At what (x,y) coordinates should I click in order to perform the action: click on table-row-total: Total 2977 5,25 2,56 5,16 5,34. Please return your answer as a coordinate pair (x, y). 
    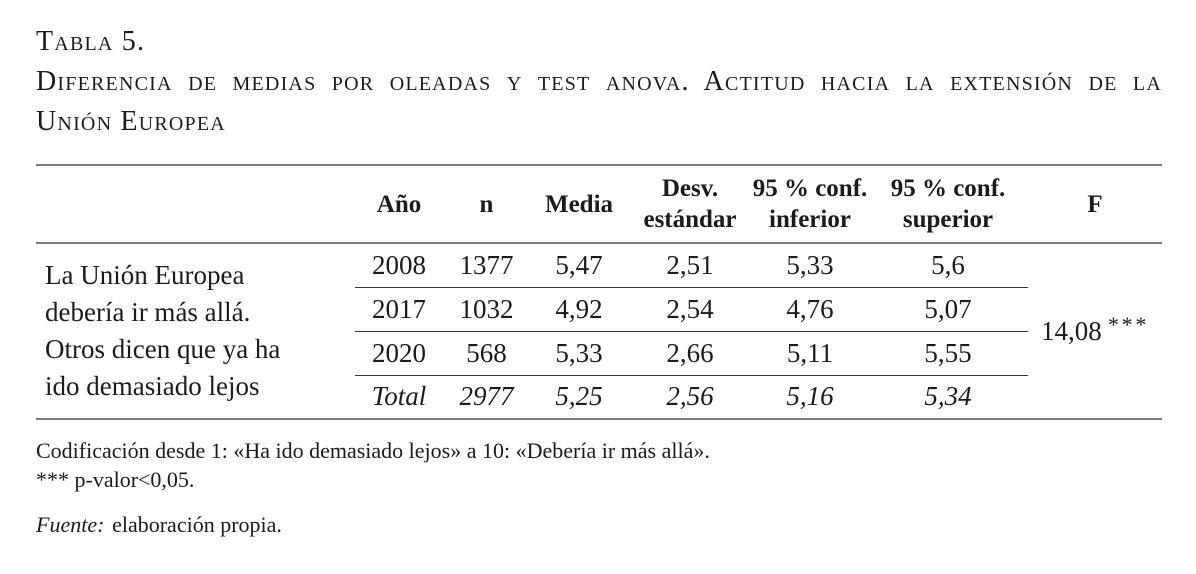
    Looking at the image, I should click on (599, 397).